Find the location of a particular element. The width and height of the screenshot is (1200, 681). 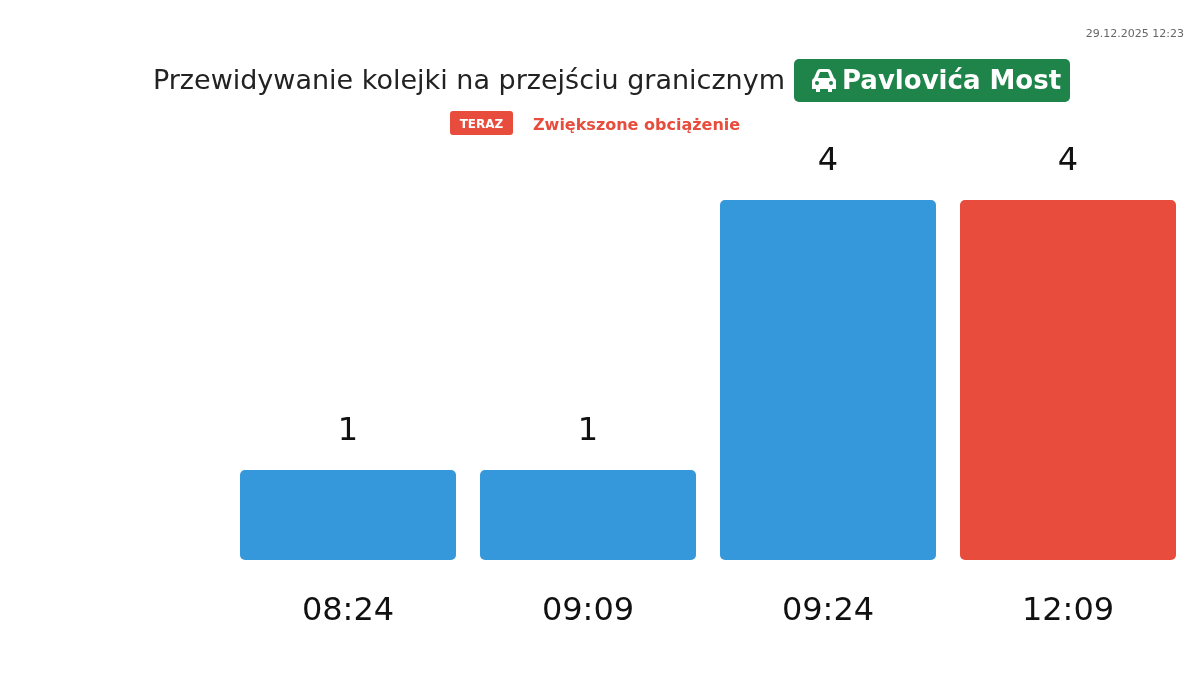

text: TERAZ is located at coordinates (481, 124).